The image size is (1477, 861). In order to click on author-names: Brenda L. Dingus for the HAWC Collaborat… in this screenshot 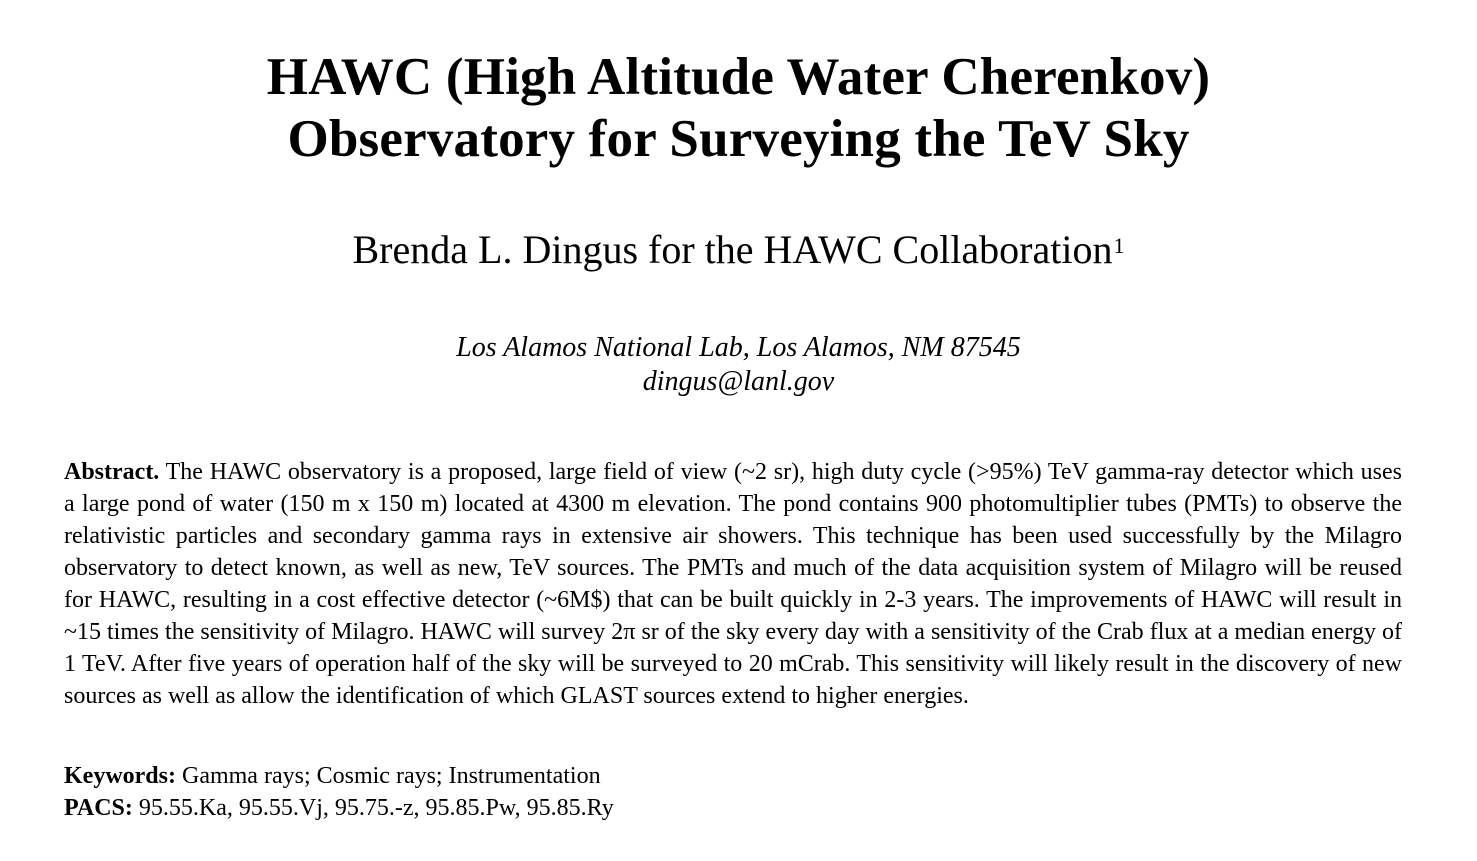, I will do `click(732, 249)`.